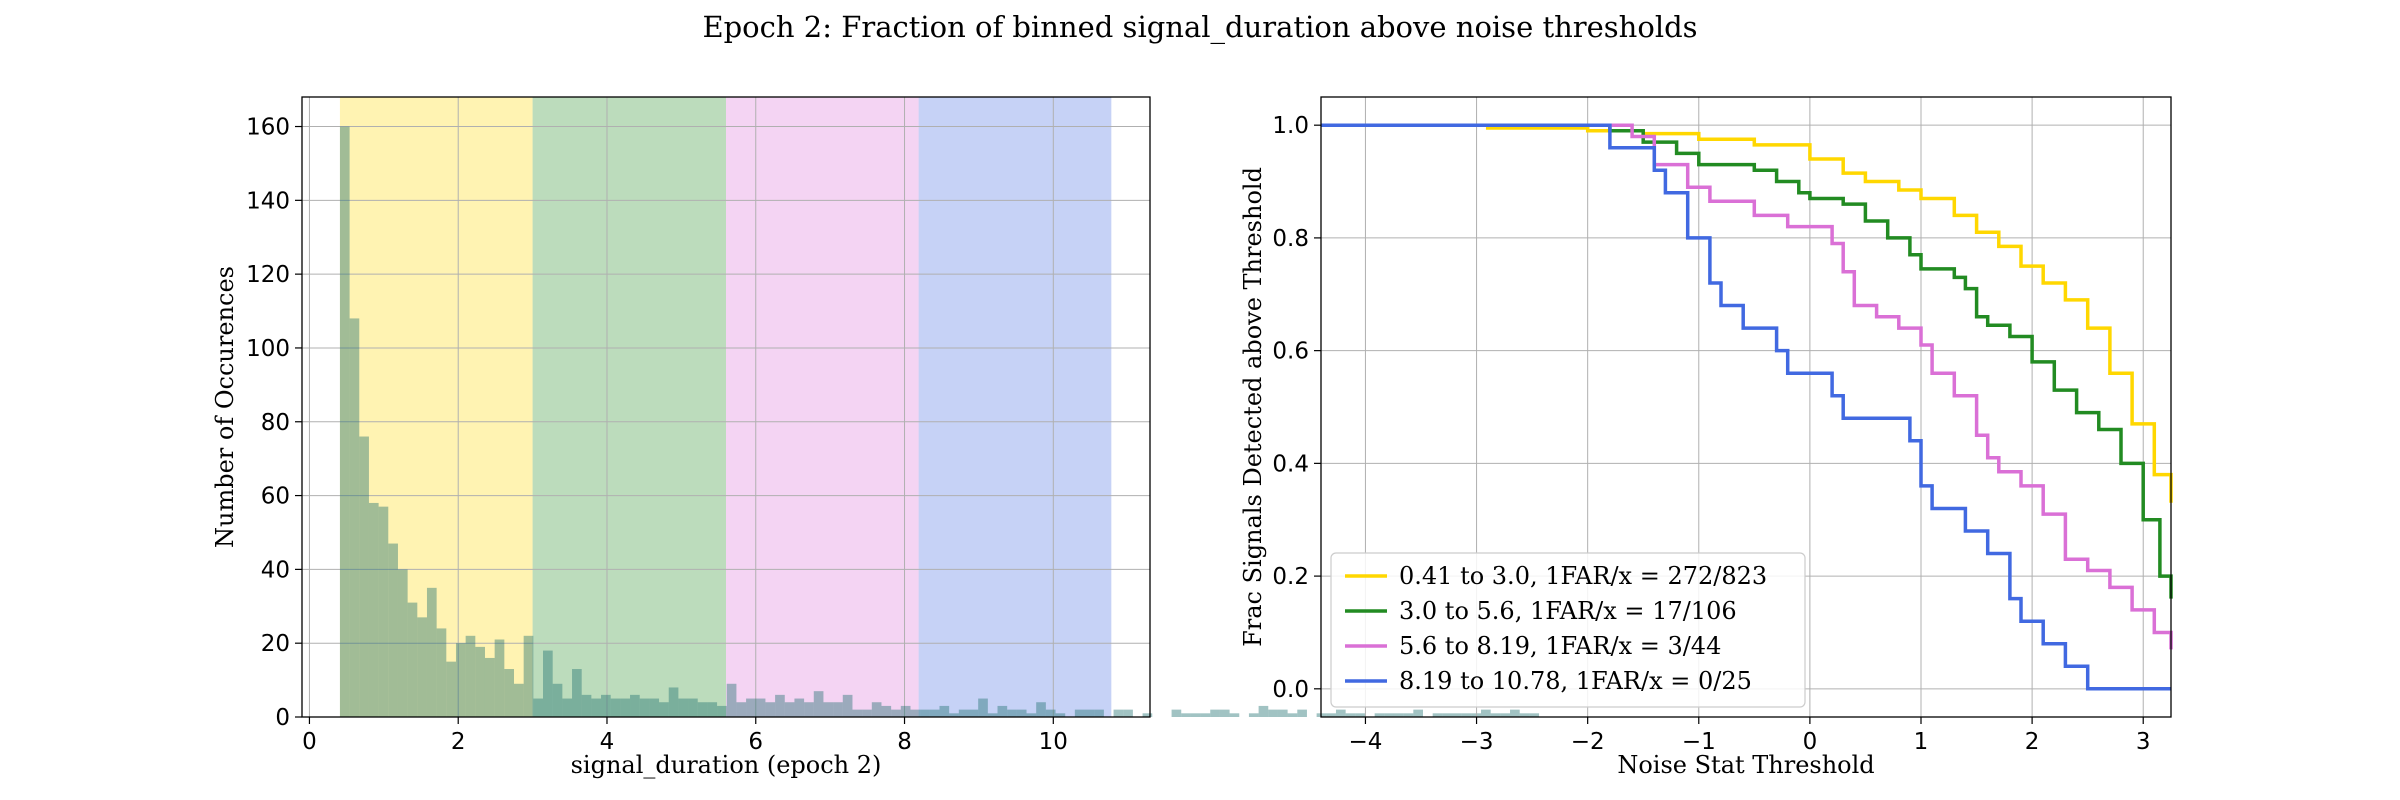 This screenshot has height=800, width=2400. Describe the element at coordinates (1477, 742) in the screenshot. I see `x-tick-label: −3` at that location.